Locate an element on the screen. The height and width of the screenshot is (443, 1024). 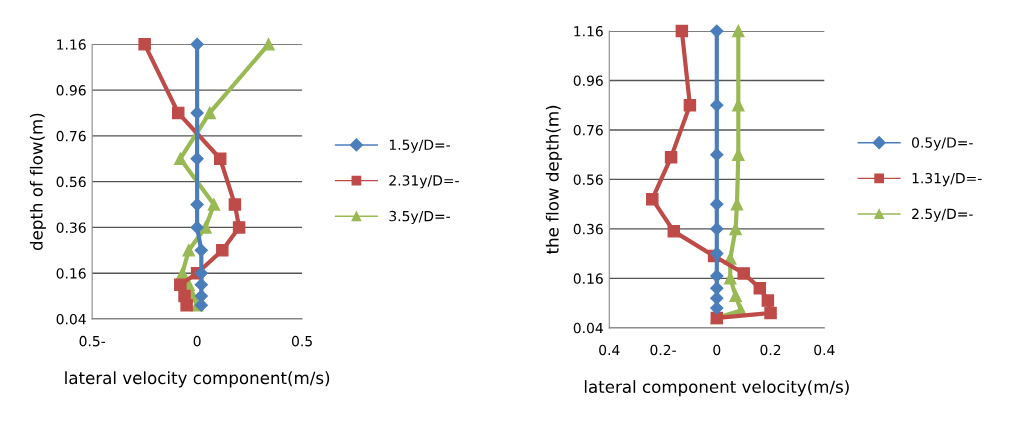
x-tick-label: 0.5 is located at coordinates (301, 341).